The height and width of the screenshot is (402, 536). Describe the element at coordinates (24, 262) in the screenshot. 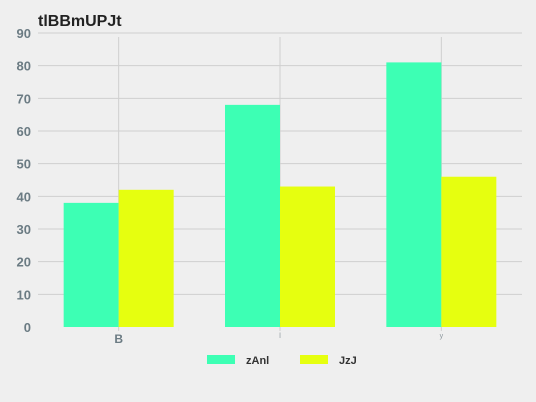

I see `y-tick-label: 20` at that location.